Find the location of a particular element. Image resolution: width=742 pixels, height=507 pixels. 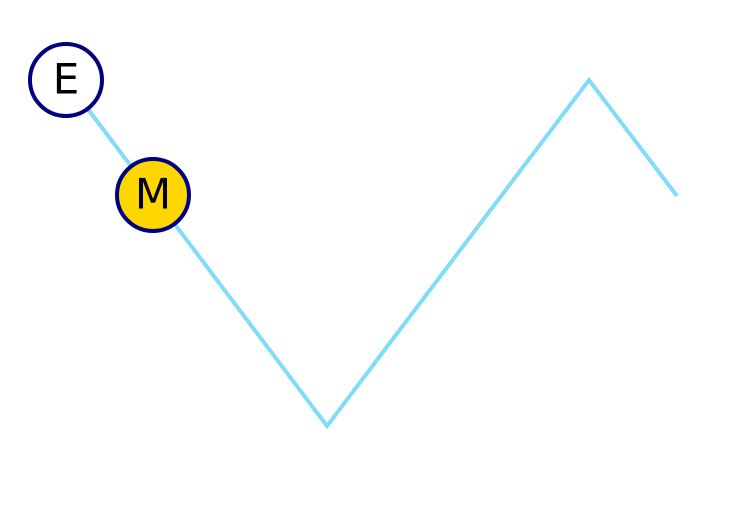

node-m: M is located at coordinates (153, 195).